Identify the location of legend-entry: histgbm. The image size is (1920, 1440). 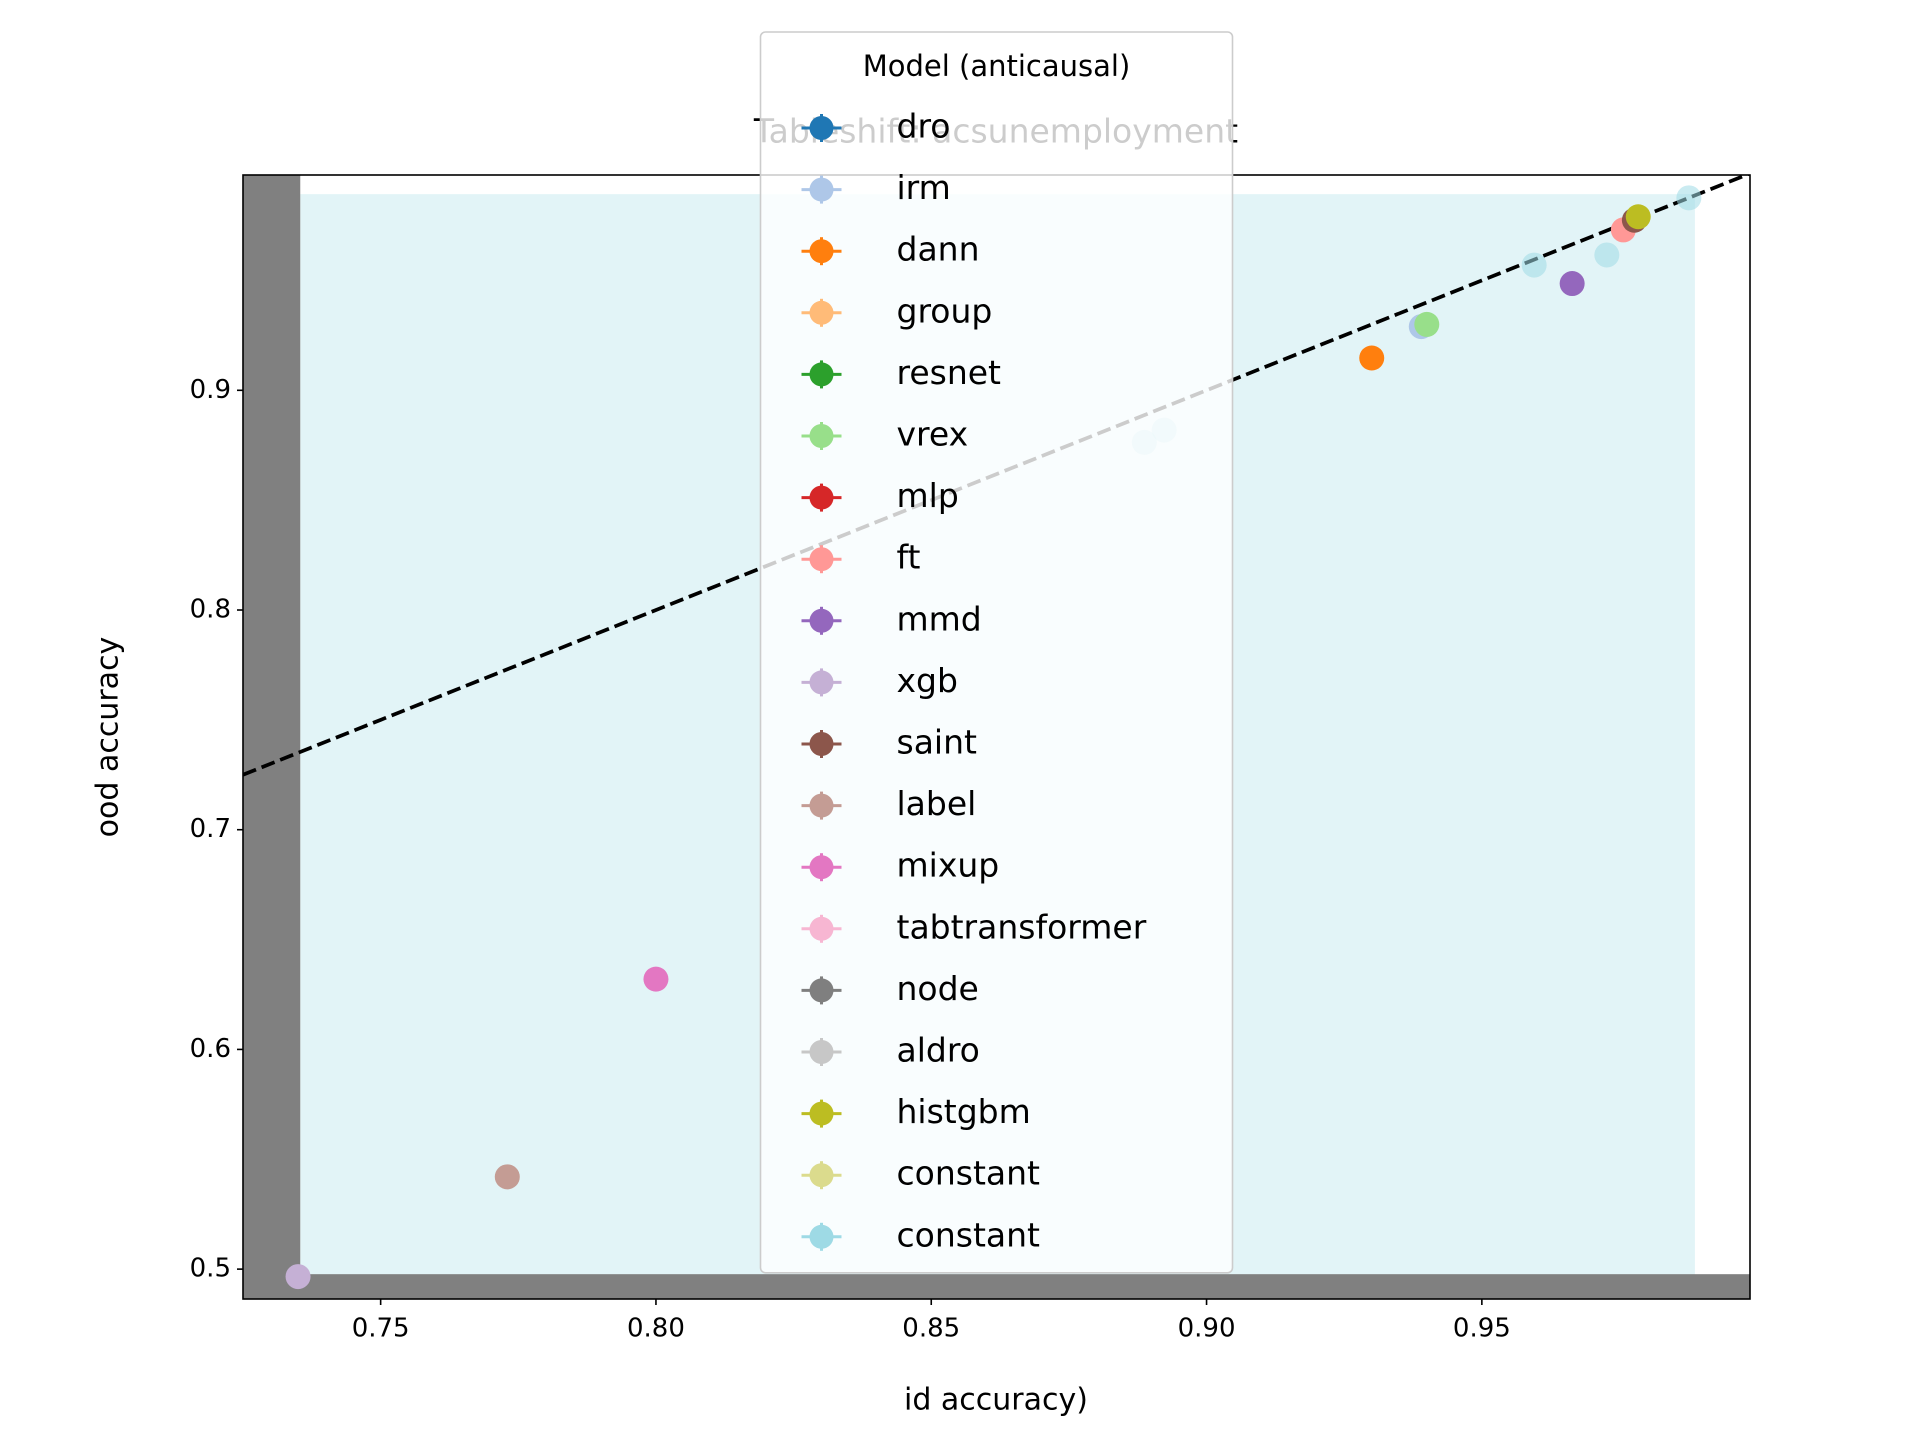
(916, 1111).